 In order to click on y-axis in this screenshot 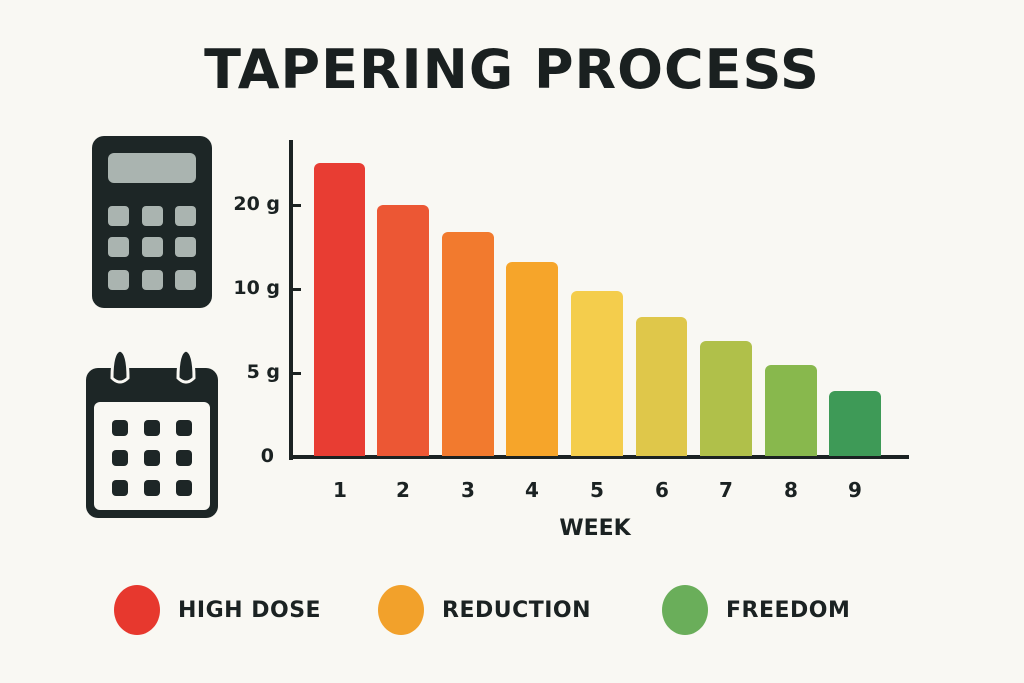, I will do `click(291, 300)`.